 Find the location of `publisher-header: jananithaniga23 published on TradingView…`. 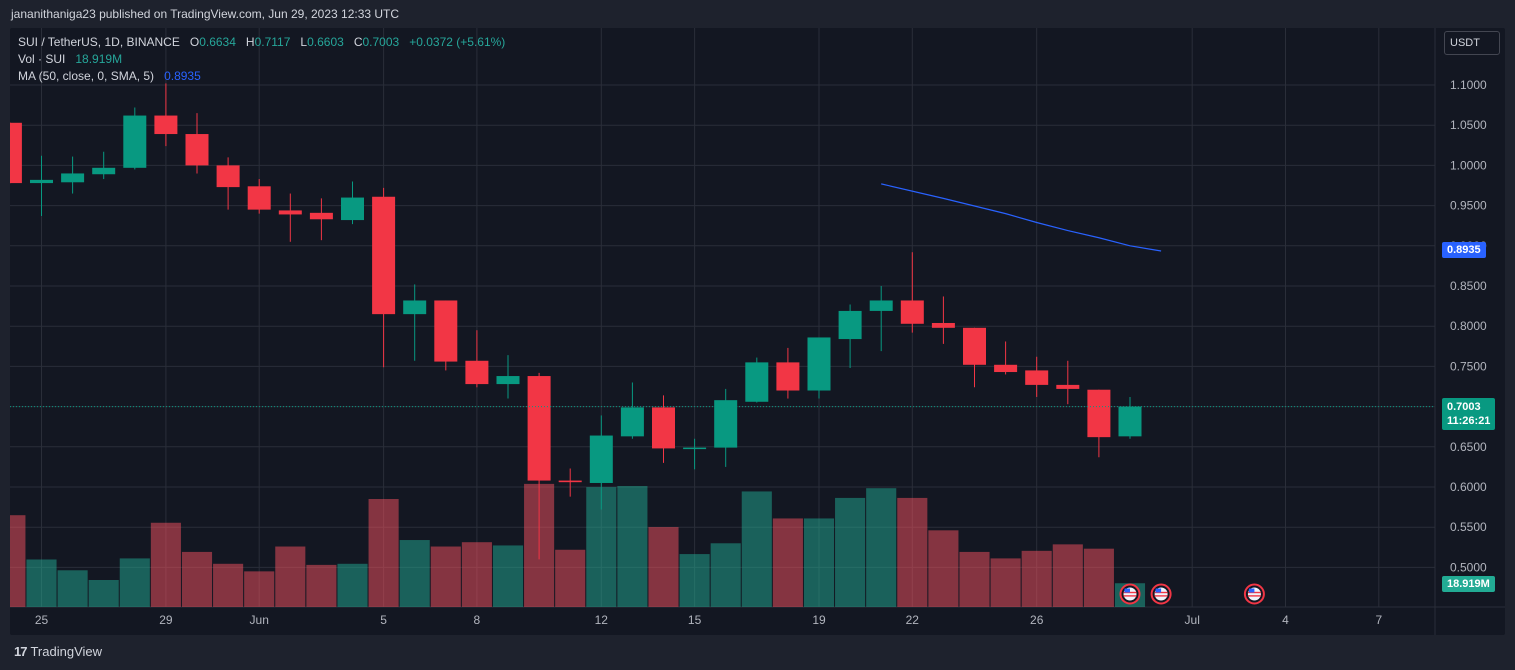

publisher-header: jananithaniga23 published on TradingView… is located at coordinates (205, 14).